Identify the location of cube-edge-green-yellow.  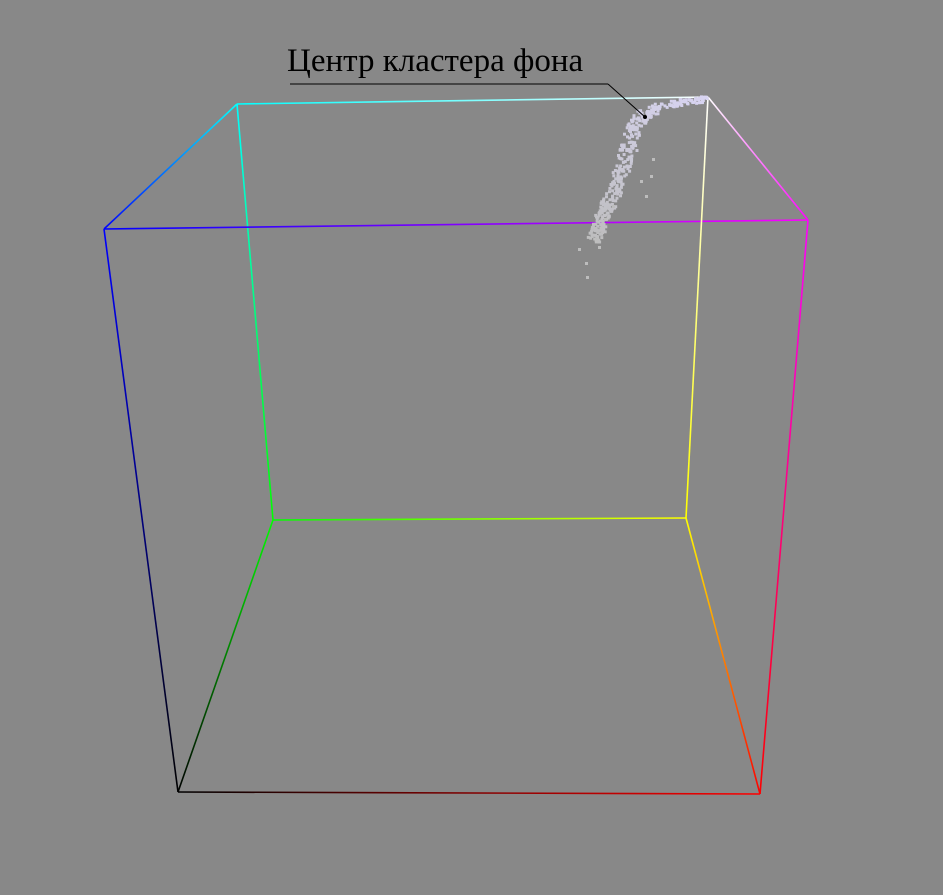
(479, 519).